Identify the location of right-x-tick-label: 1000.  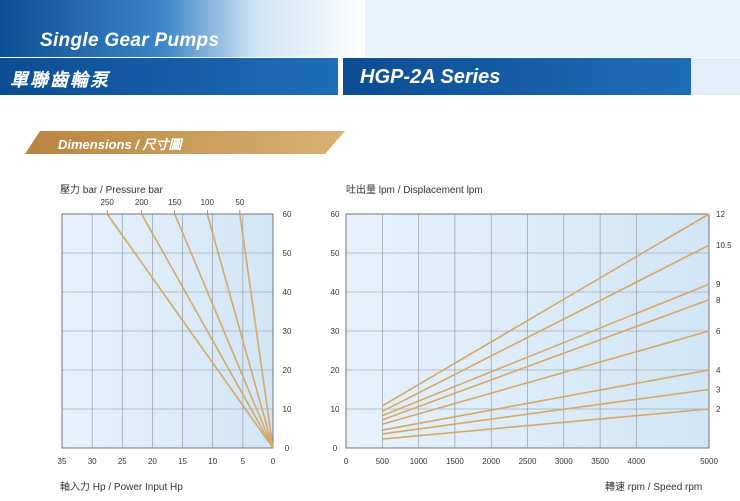
(419, 461).